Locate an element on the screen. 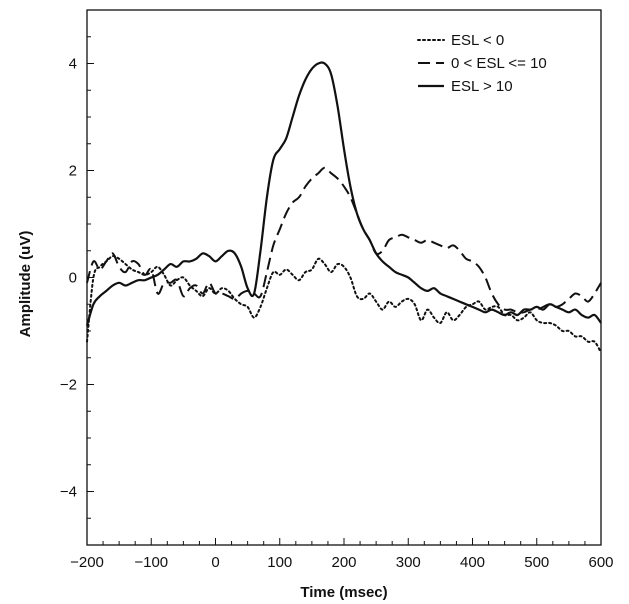  x-tick-label: 500 is located at coordinates (536, 562).